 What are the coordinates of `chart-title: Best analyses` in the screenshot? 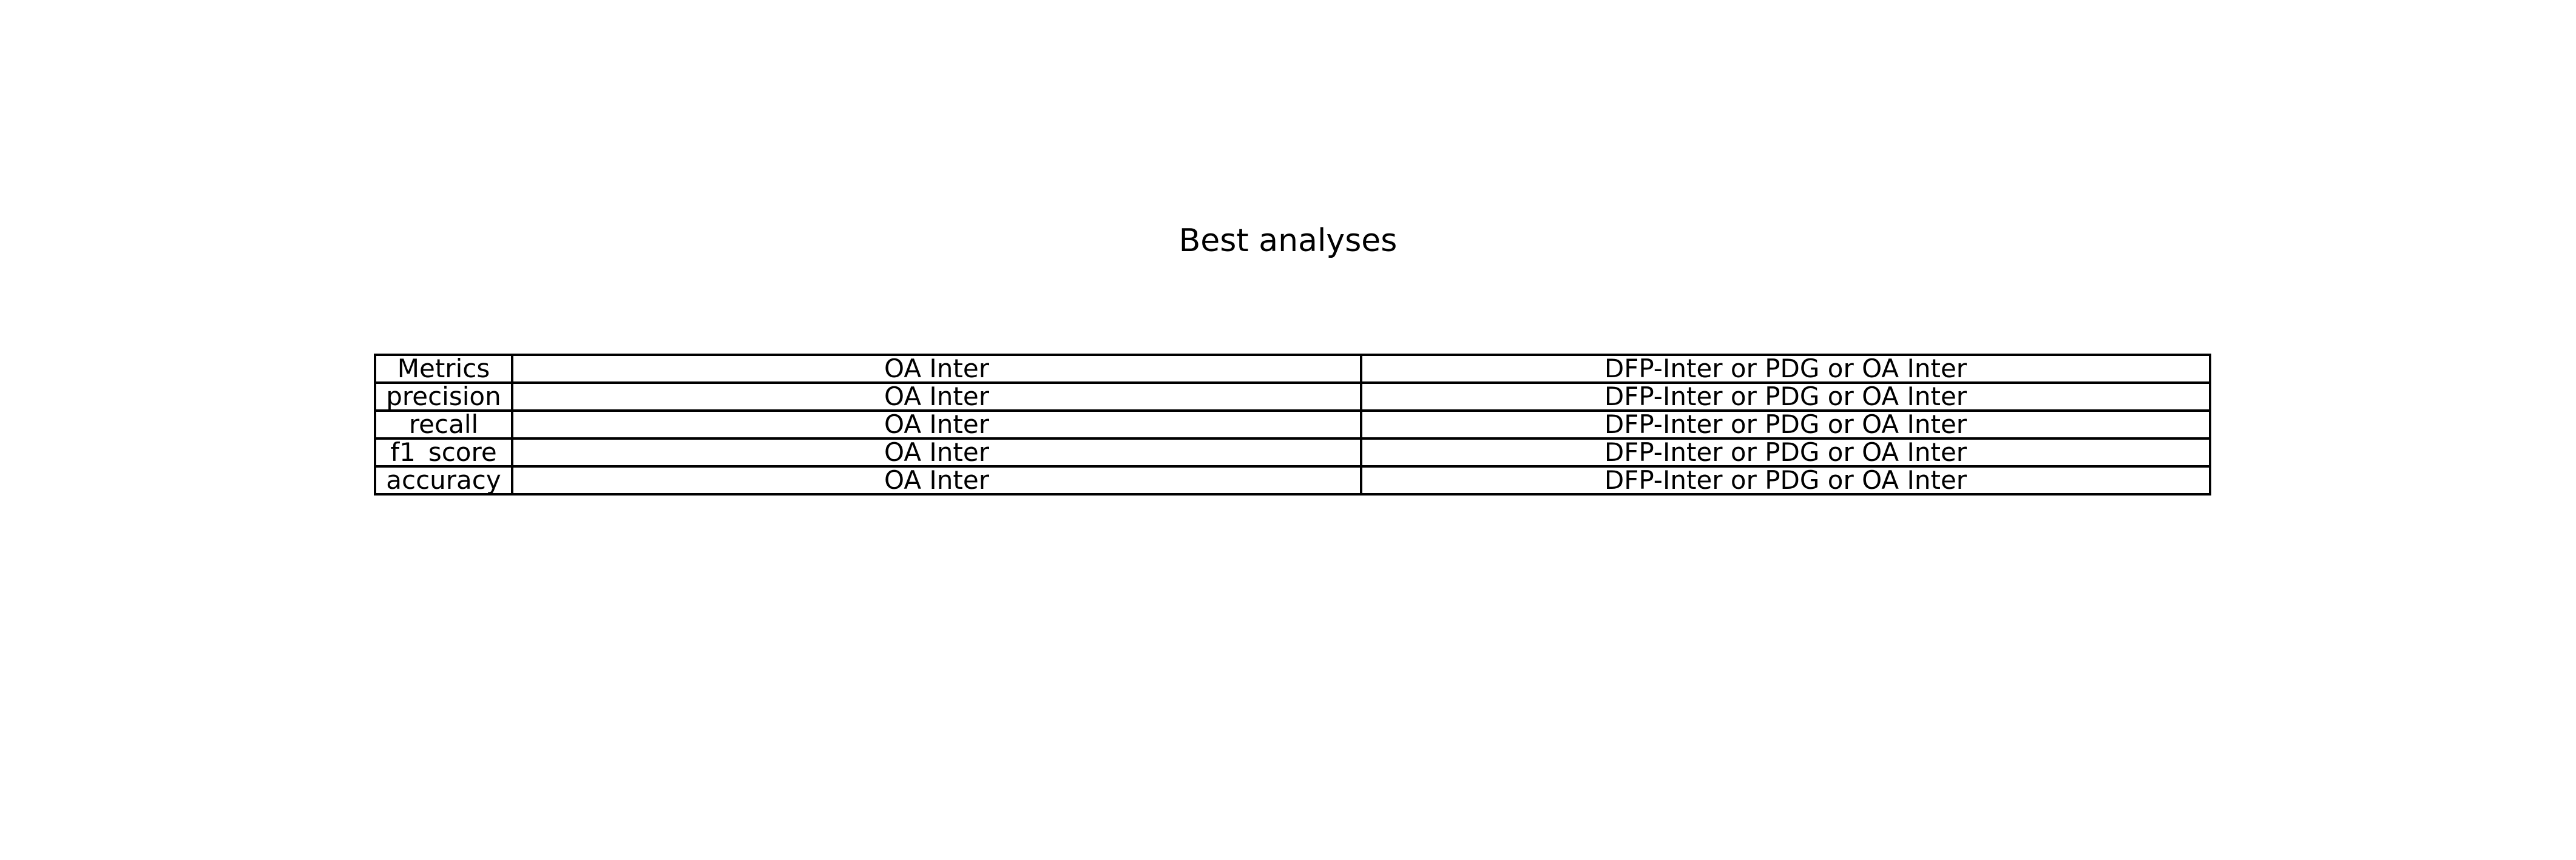 It's located at (1288, 241).